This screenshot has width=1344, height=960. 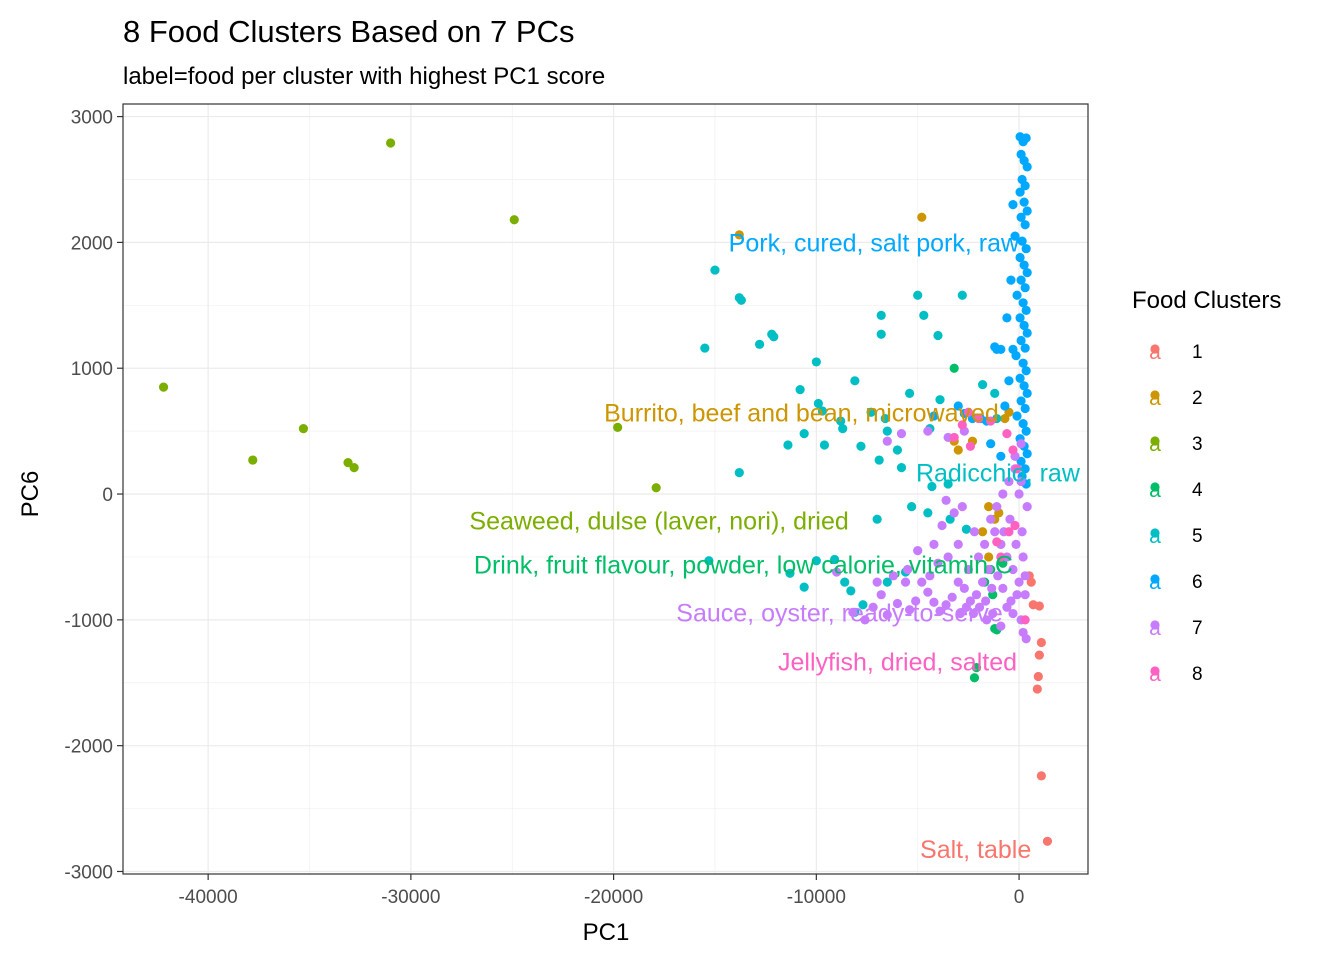 What do you see at coordinates (801, 413) in the screenshot?
I see `cluster-2-label: Burrito, beef and bean, microwaved` at bounding box center [801, 413].